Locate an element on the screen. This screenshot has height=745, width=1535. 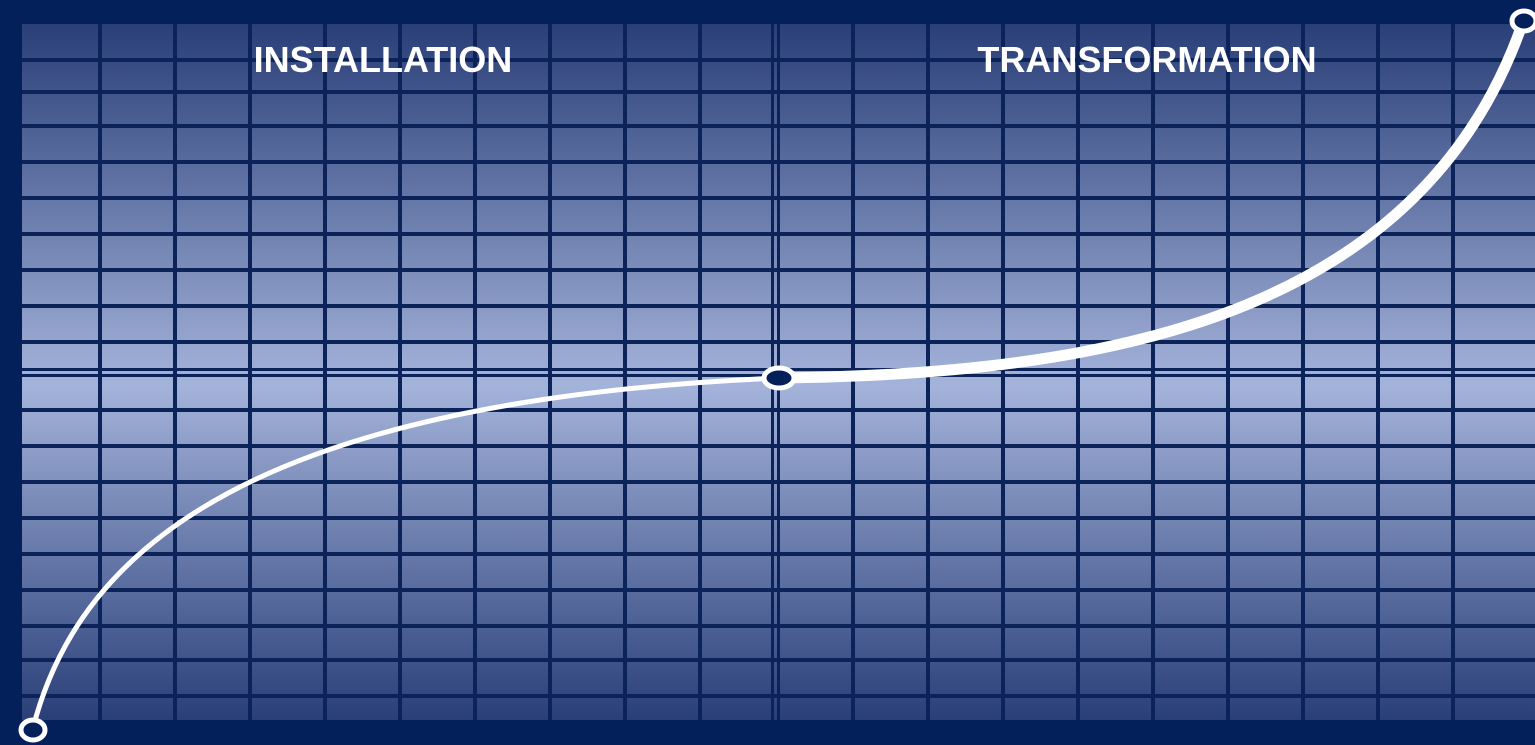
end-point-marker is located at coordinates (1522, 21).